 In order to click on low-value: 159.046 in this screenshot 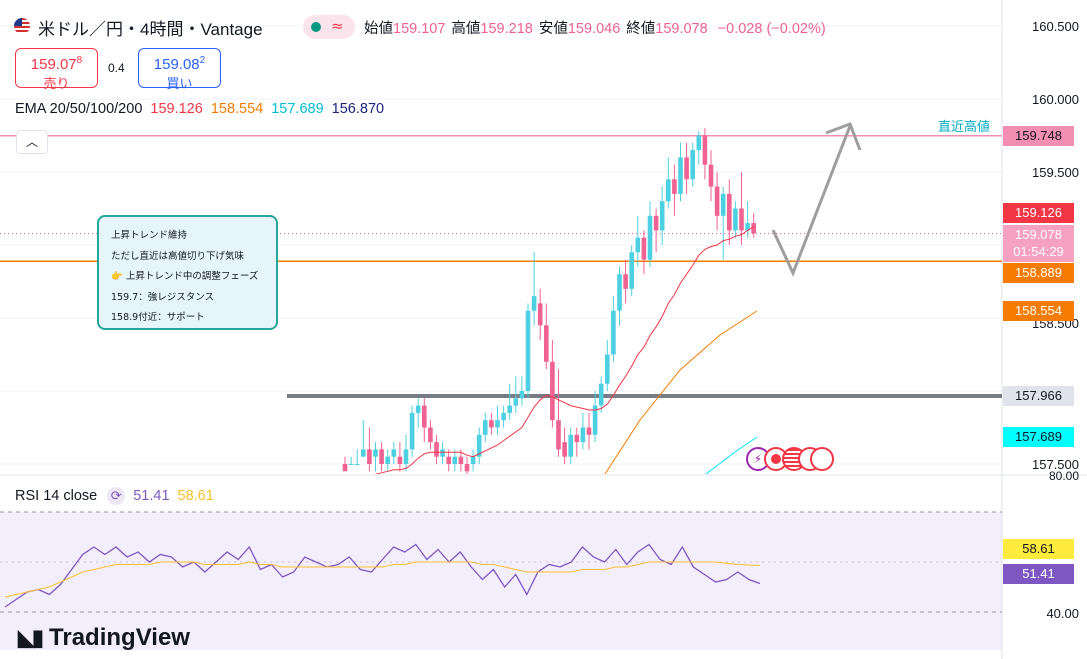, I will do `click(594, 29)`.